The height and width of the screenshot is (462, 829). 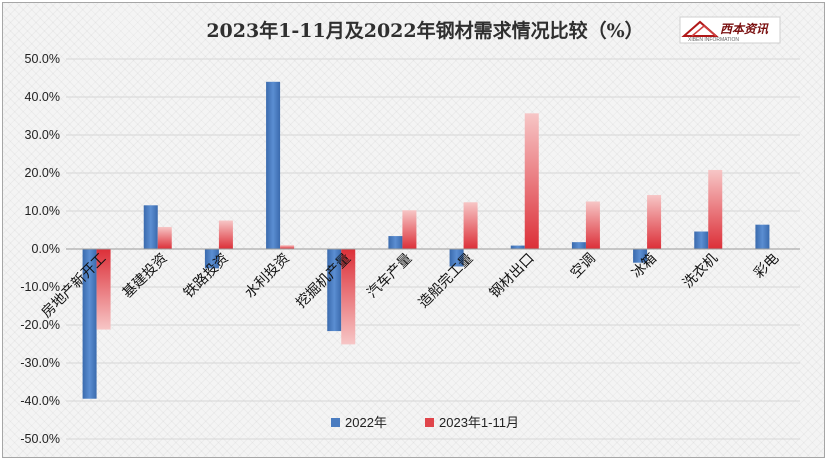 I want to click on y-tick-label: 30.0%, so click(x=42, y=135).